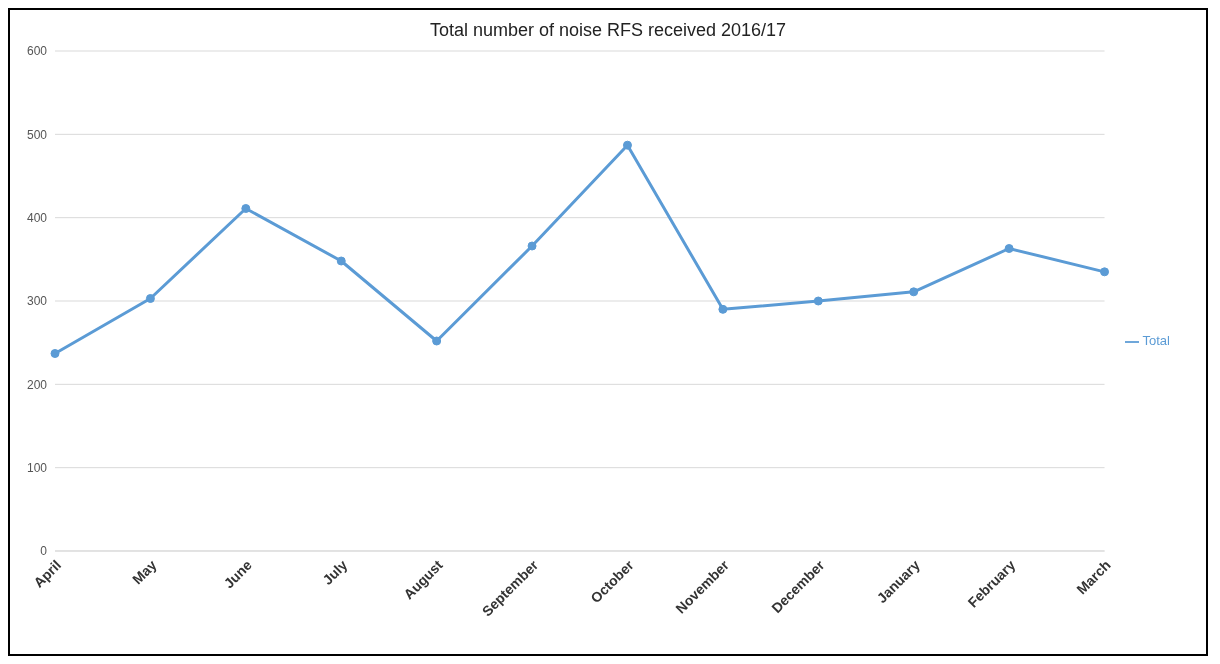 The height and width of the screenshot is (664, 1220). Describe the element at coordinates (37, 217) in the screenshot. I see `y-tick-label: 400` at that location.